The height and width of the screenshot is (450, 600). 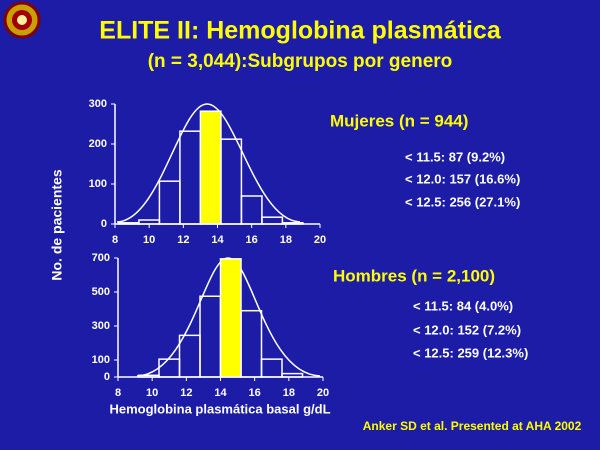 What do you see at coordinates (57, 224) in the screenshot?
I see `y-axis-label: No. de pacientes` at bounding box center [57, 224].